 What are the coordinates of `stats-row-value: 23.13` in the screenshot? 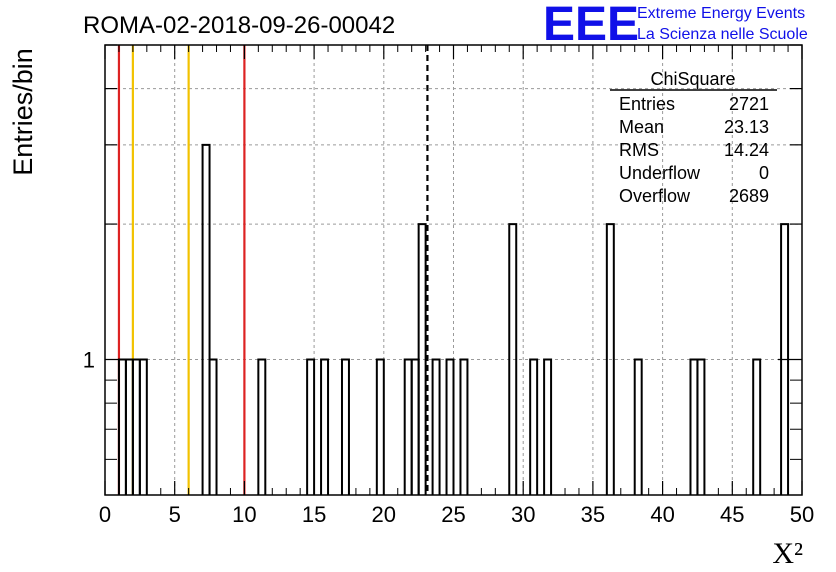 It's located at (746, 127).